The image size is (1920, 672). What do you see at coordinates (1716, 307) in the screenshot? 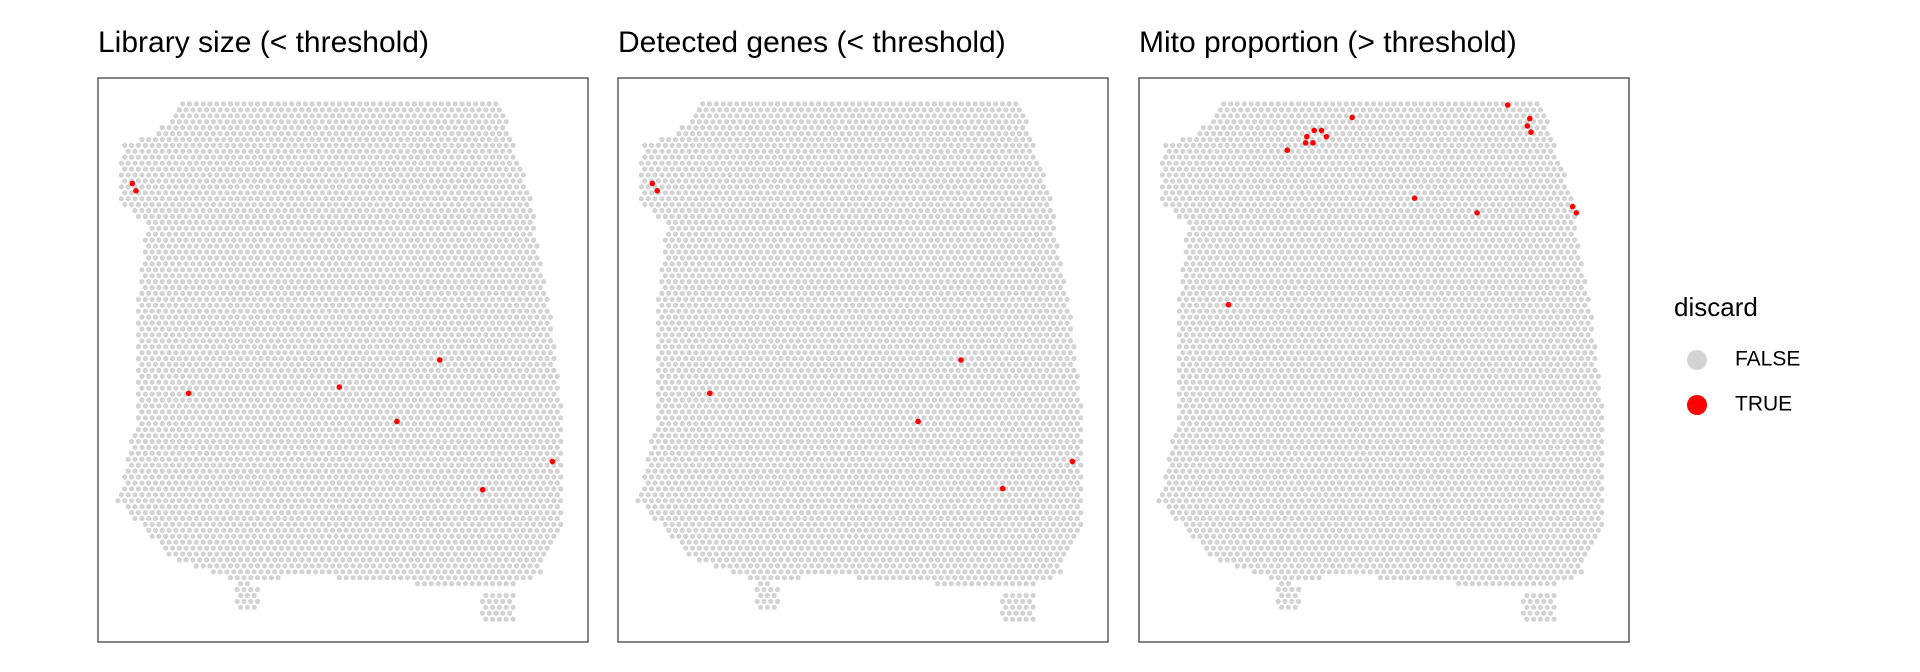
I see `legend-title: discard` at bounding box center [1716, 307].